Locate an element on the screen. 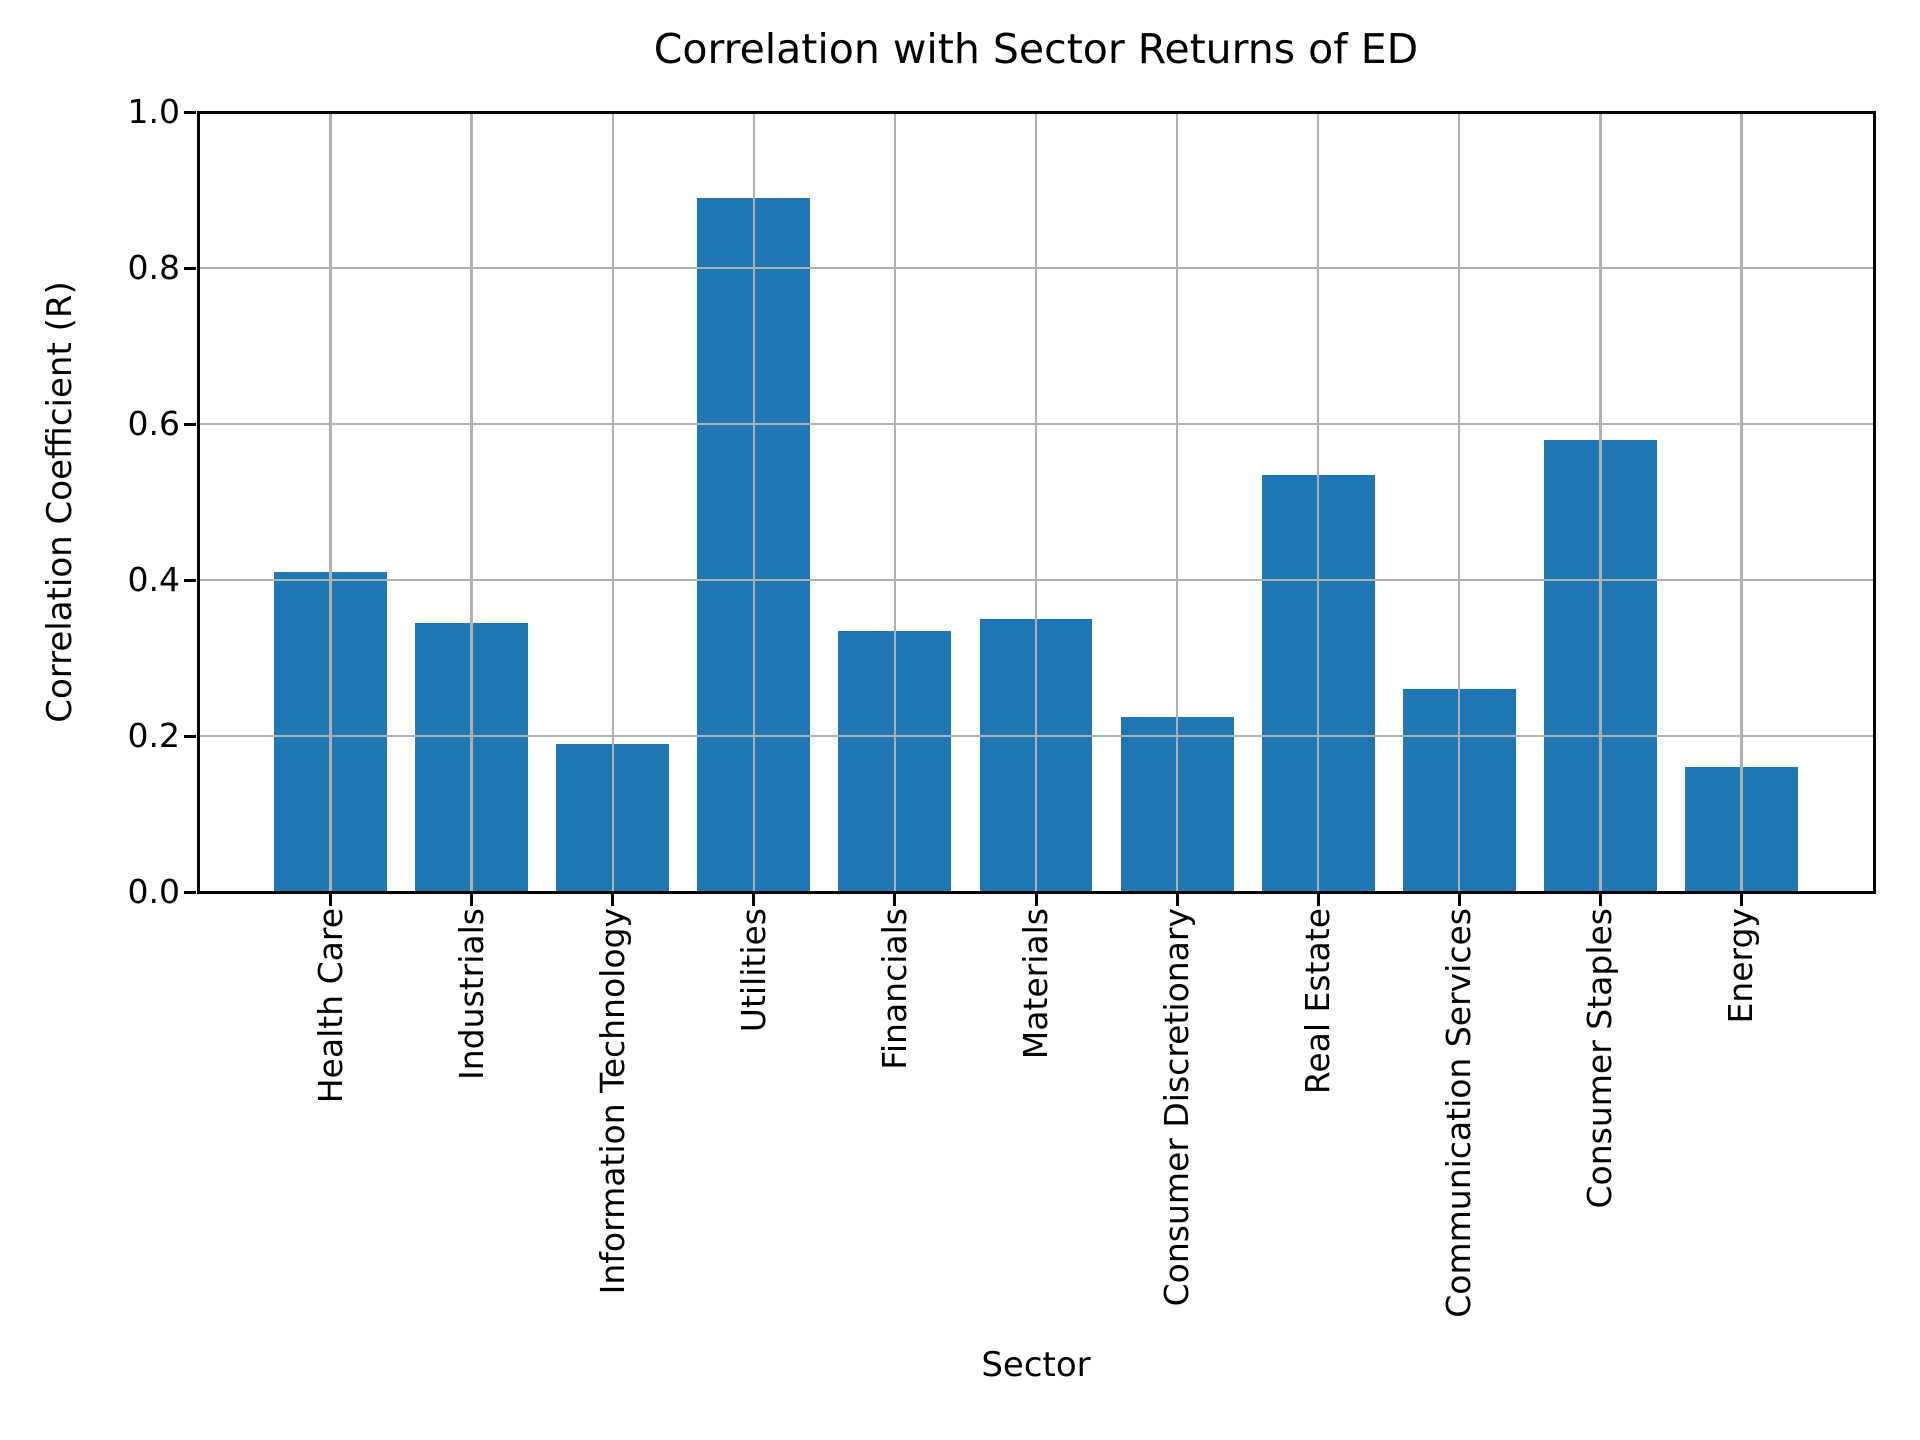 The image size is (1920, 1440). x-tick-label: Real Estate is located at coordinates (1318, 1001).